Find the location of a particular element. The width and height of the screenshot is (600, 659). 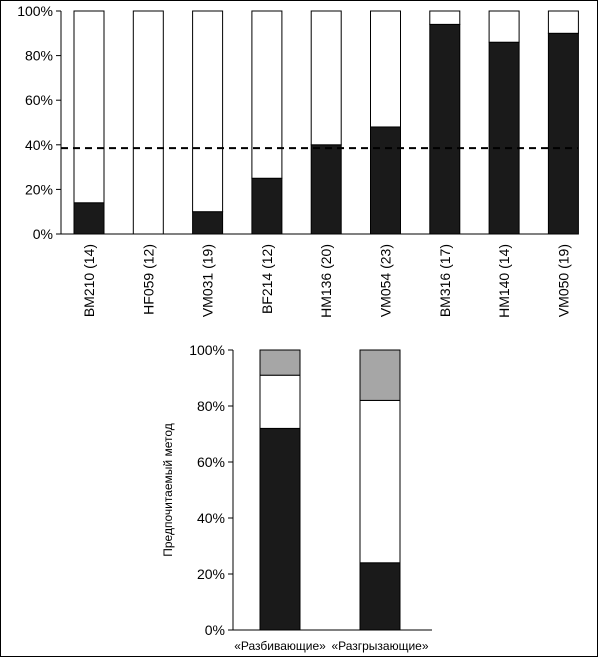

x-category-label: «Разгрызающие» is located at coordinates (379, 646).